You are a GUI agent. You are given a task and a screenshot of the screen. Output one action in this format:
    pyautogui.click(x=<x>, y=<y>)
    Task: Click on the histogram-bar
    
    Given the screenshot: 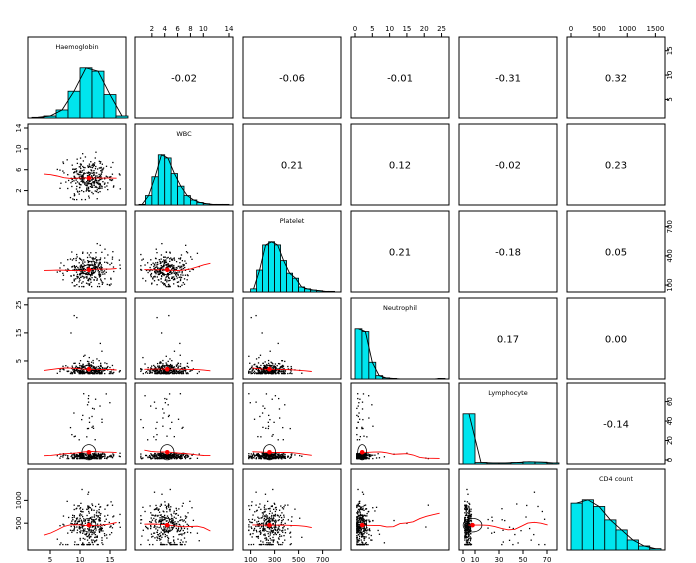 What is the action you would take?
    pyautogui.click(x=587, y=525)
    